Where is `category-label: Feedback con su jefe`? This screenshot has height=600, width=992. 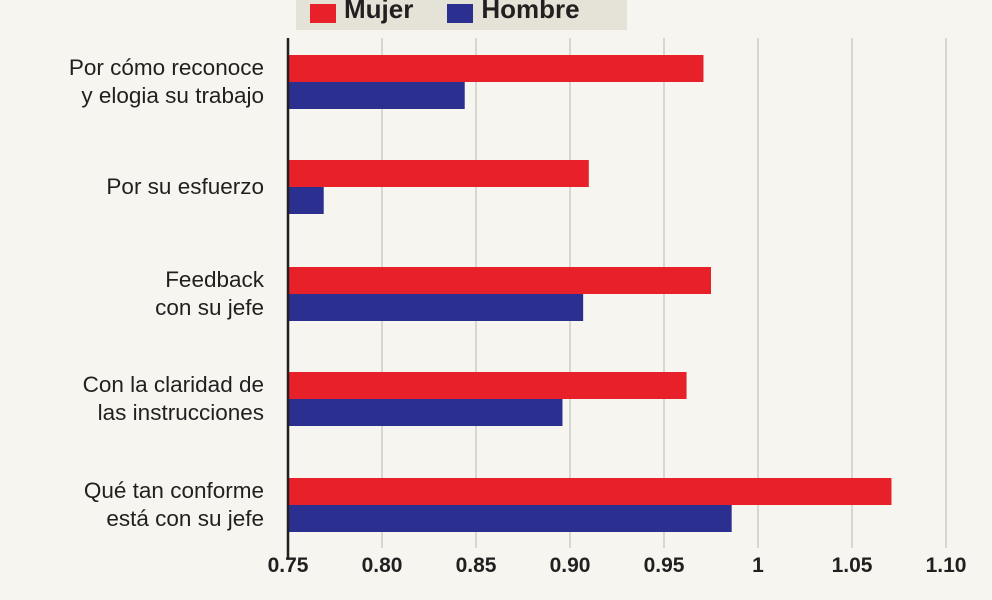
category-label: Feedback con su jefe is located at coordinates (209, 294).